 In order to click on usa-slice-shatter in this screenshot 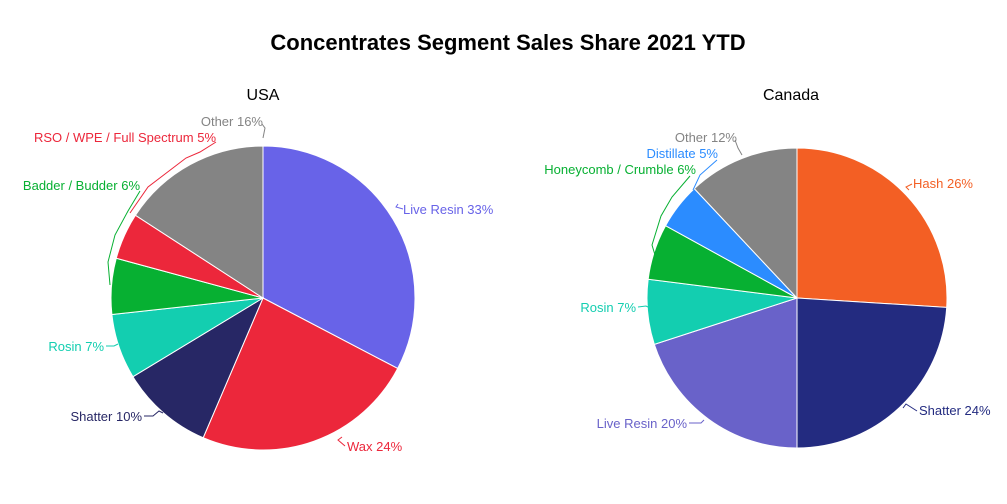, I will do `click(198, 367)`.